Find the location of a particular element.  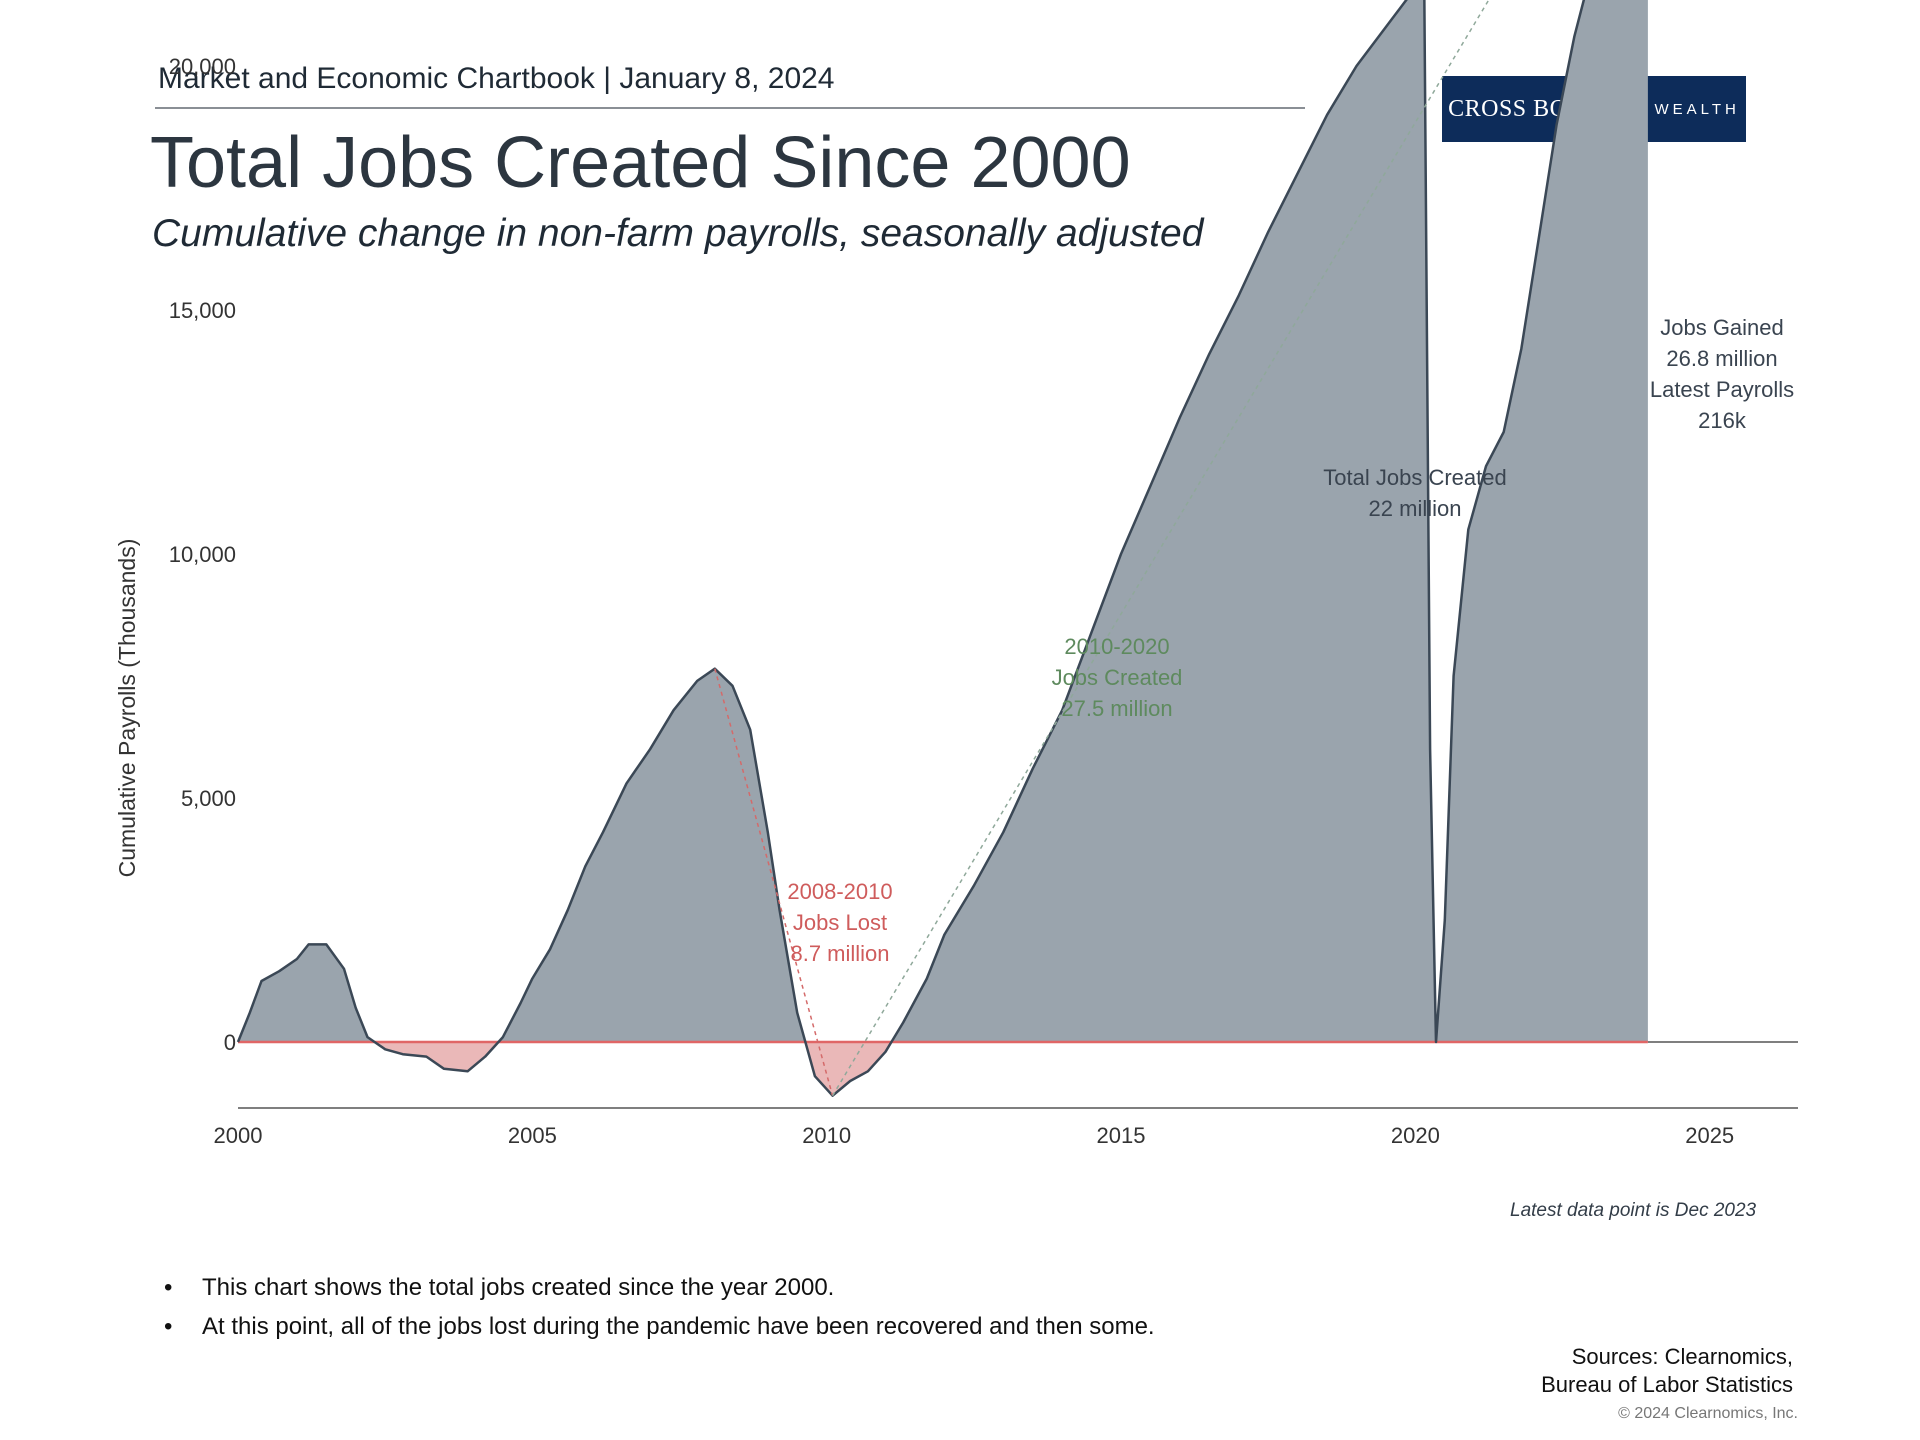

sources-line: Bureau of Labor Statistics is located at coordinates (1667, 1384).